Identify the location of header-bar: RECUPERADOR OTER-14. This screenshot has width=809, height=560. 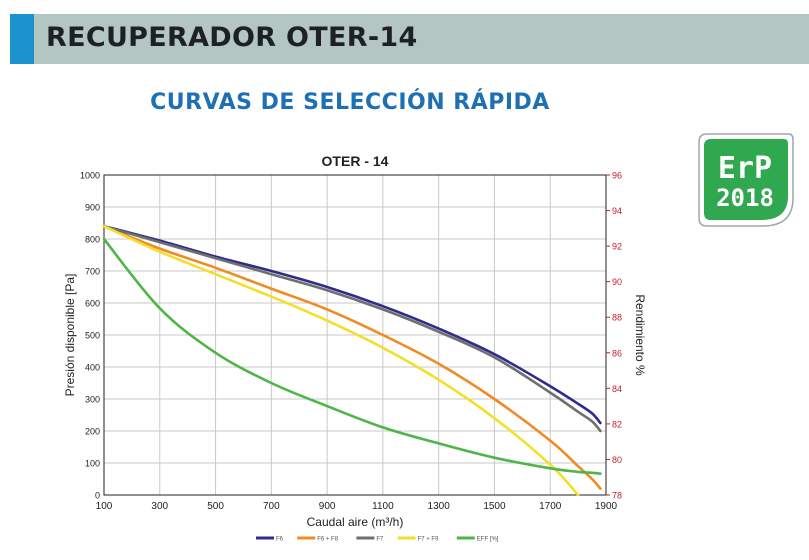
(409, 39).